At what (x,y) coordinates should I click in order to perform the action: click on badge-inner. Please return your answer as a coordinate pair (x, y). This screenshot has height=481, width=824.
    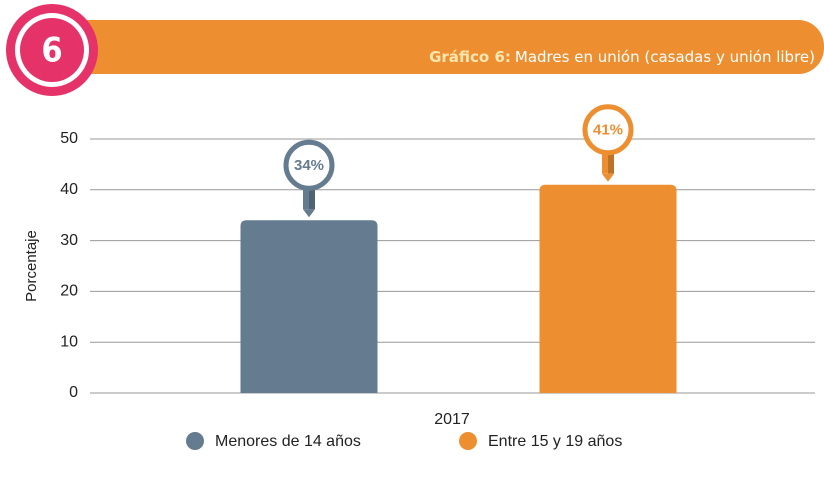
    Looking at the image, I should click on (52, 50).